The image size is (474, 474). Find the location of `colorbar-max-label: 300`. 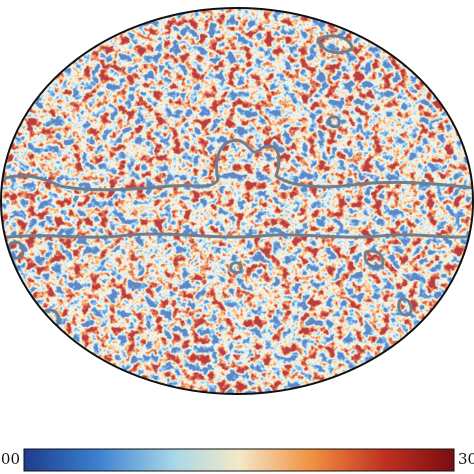

colorbar-max-label: 300 is located at coordinates (466, 459).